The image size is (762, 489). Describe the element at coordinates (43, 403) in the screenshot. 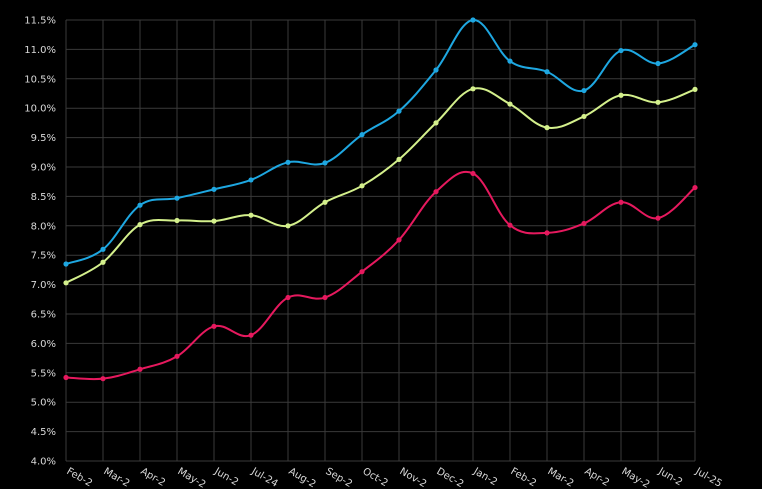

I see `y-tick-label: 5.0%` at that location.